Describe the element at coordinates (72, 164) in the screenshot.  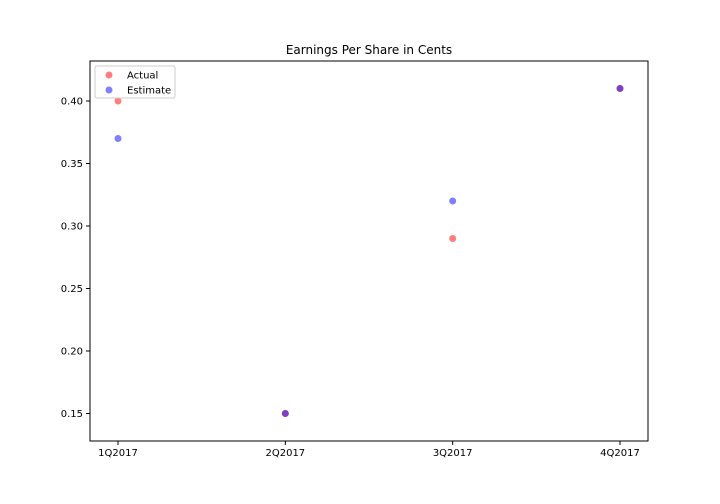
I see `y-tick-label: 0.35` at that location.